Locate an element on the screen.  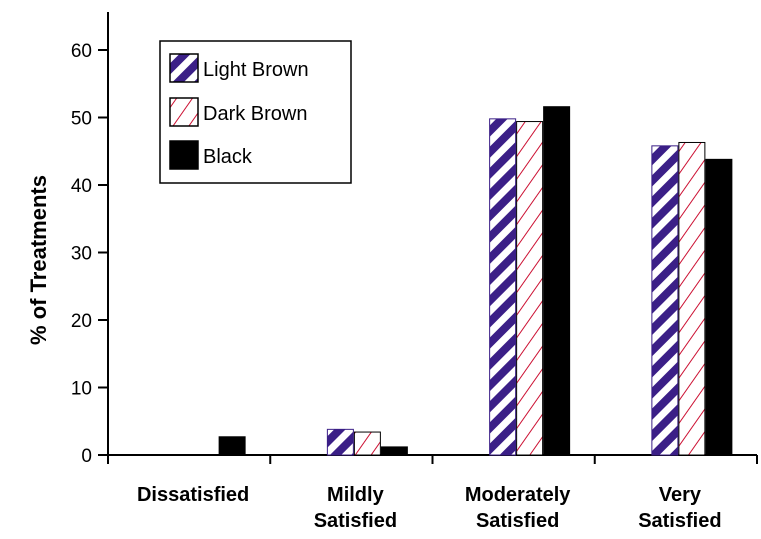
y-tick-label: 20 is located at coordinates (81, 321).